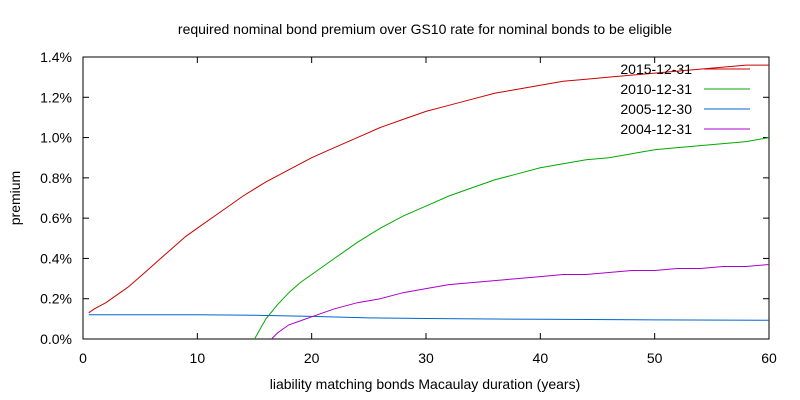 This screenshot has height=400, width=800. What do you see at coordinates (83, 358) in the screenshot?
I see `x-tick-label: 0` at bounding box center [83, 358].